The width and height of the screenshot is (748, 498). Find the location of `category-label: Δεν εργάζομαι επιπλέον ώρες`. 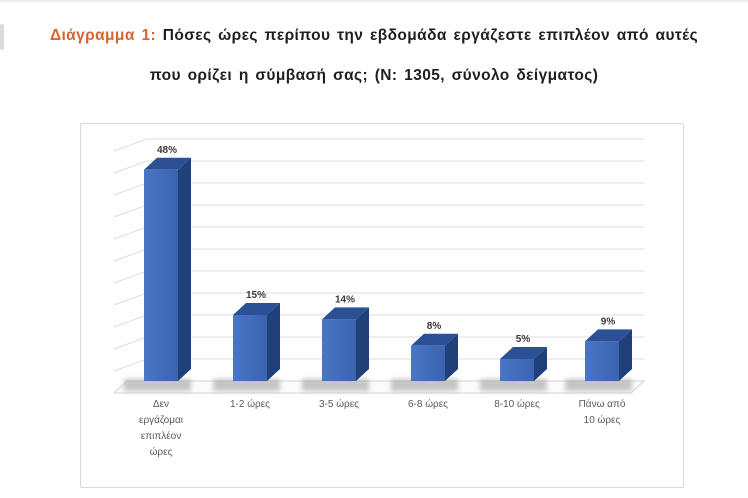

category-label: Δεν εργάζομαι επιπλέον ώρες is located at coordinates (161, 428).